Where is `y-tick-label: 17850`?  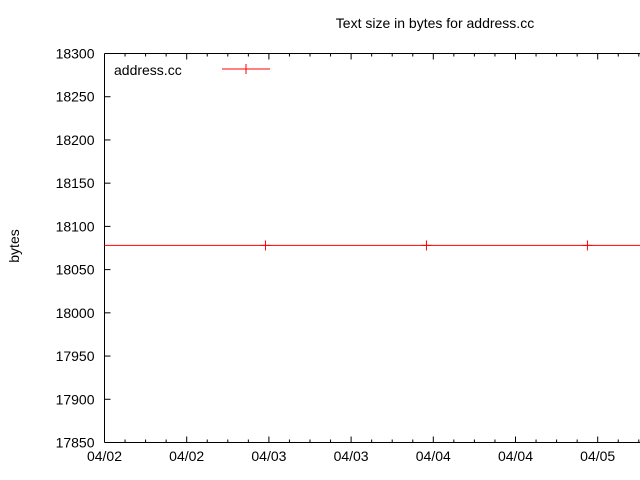
y-tick-label: 17850 is located at coordinates (75, 443).